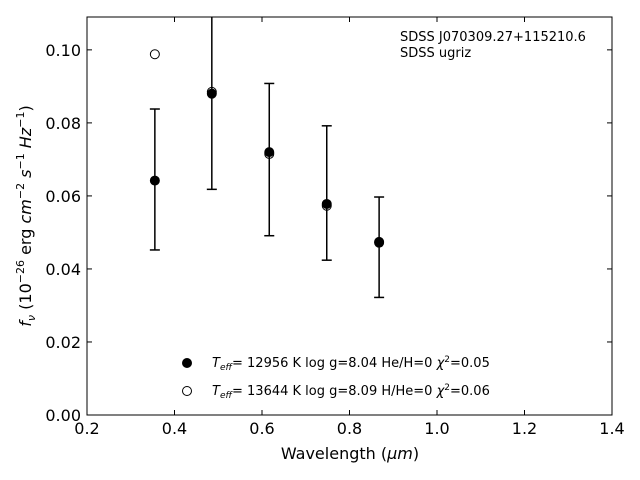 The image size is (640, 480). What do you see at coordinates (63, 269) in the screenshot?
I see `y-tick-label: 0.04` at bounding box center [63, 269].